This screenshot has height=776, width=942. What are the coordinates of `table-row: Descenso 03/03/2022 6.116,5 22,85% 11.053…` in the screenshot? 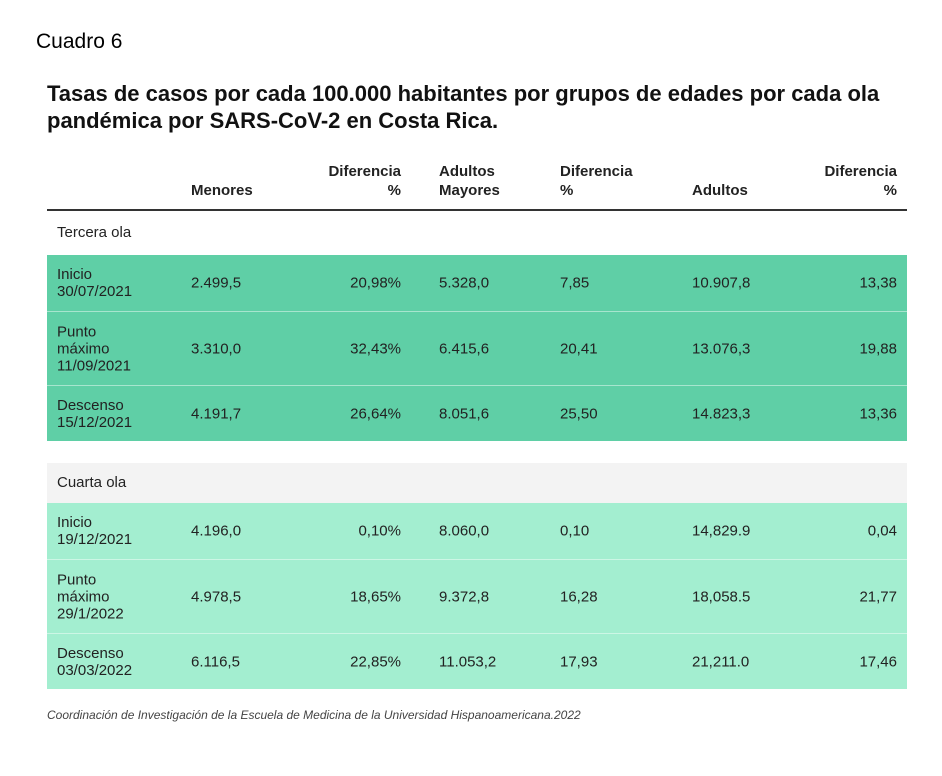 It's located at (477, 661).